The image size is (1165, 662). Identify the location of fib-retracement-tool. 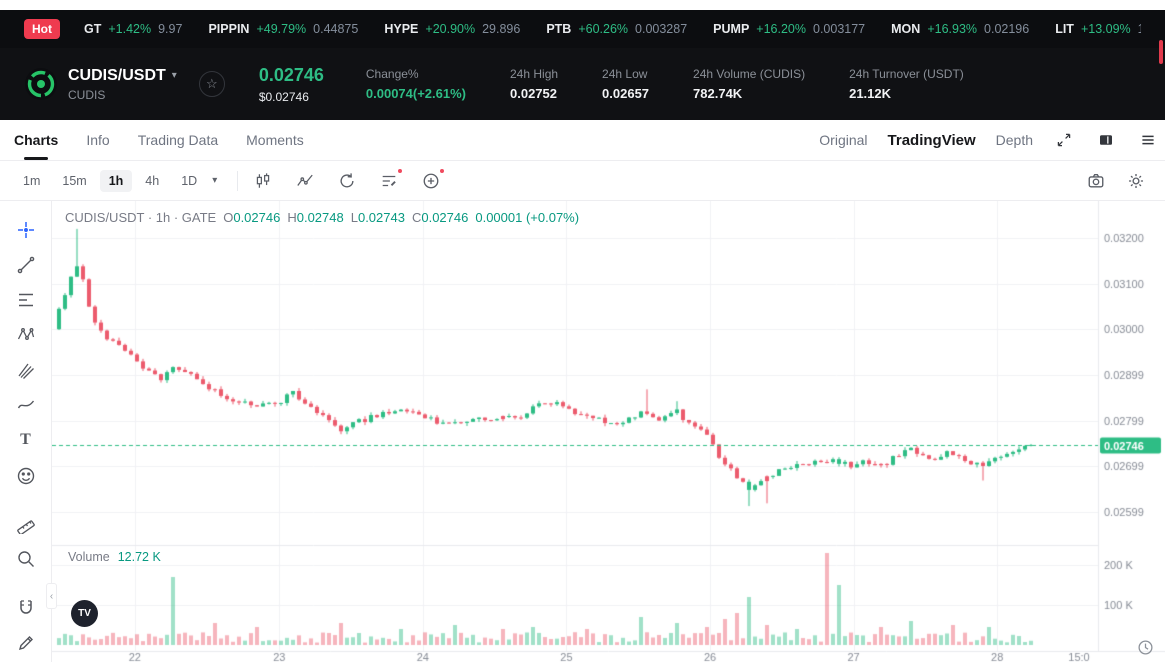
(26, 299).